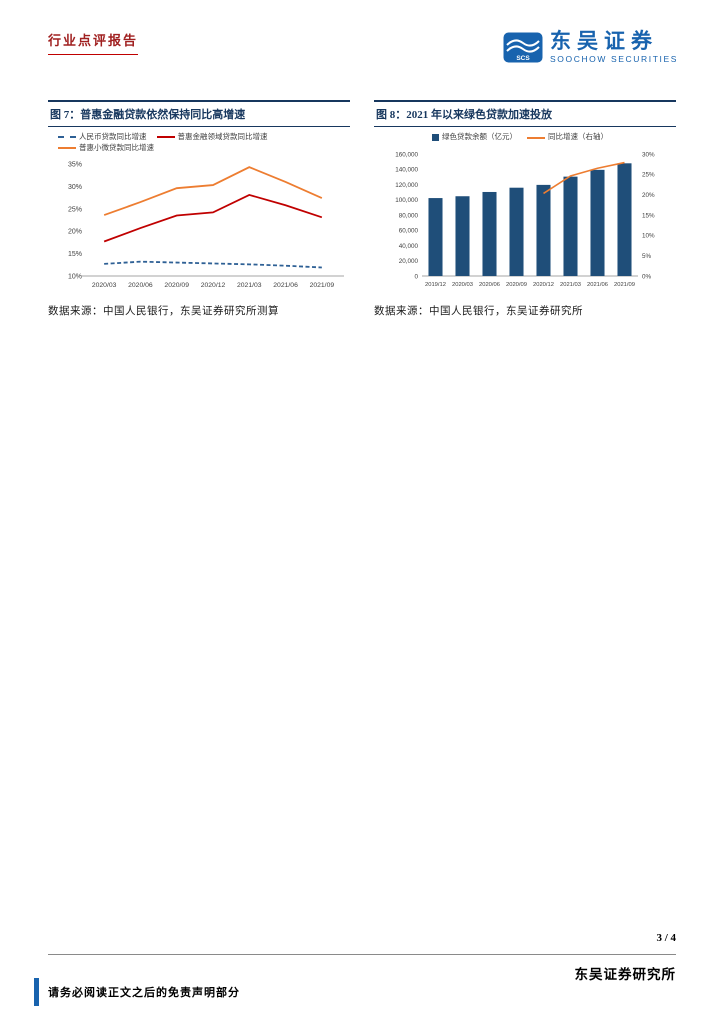 The image size is (724, 1024). Describe the element at coordinates (363, 47) in the screenshot. I see `page-header: 行业点评报告 SCS 东吴证券 SOOCHOW SECURITIES` at that location.